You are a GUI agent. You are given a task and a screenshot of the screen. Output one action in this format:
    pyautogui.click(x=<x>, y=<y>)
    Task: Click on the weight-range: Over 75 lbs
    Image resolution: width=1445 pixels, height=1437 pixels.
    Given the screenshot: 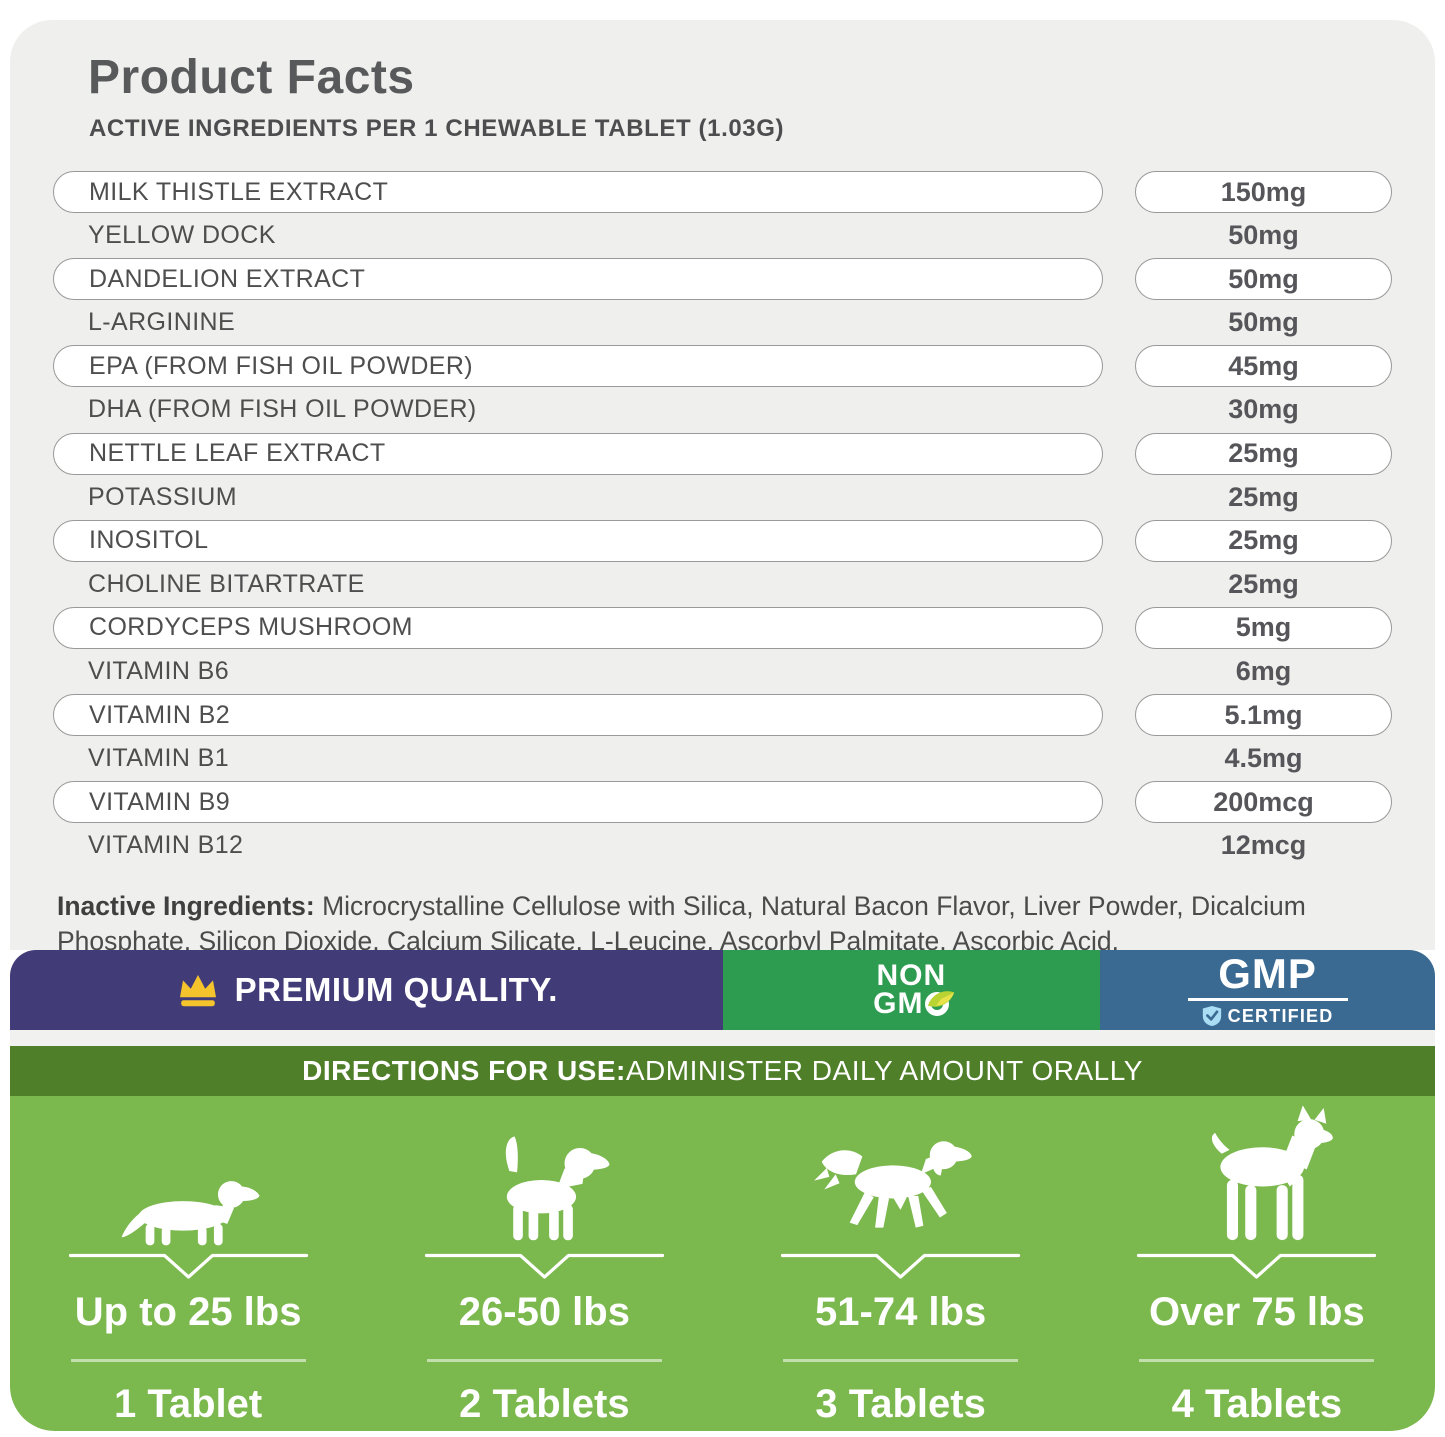 What is the action you would take?
    pyautogui.click(x=1257, y=1312)
    